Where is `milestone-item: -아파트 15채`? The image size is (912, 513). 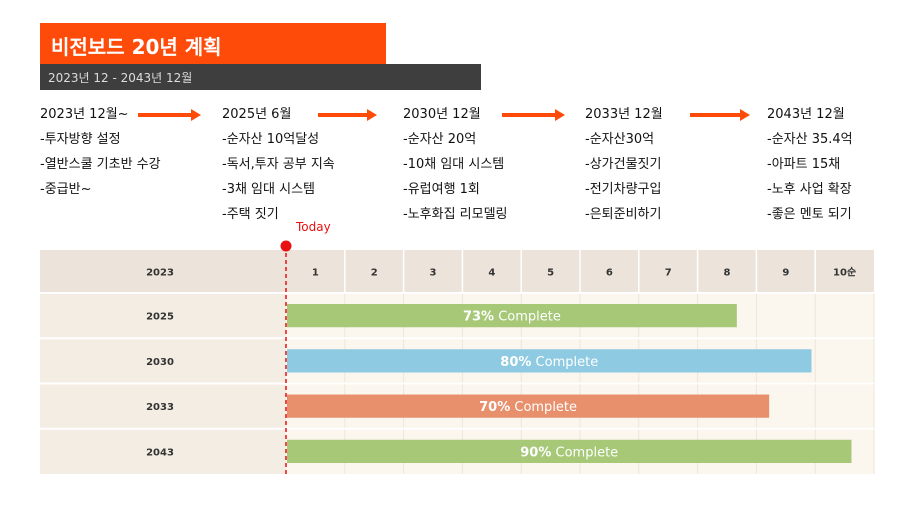
milestone-item: -아파트 15채 is located at coordinates (804, 164).